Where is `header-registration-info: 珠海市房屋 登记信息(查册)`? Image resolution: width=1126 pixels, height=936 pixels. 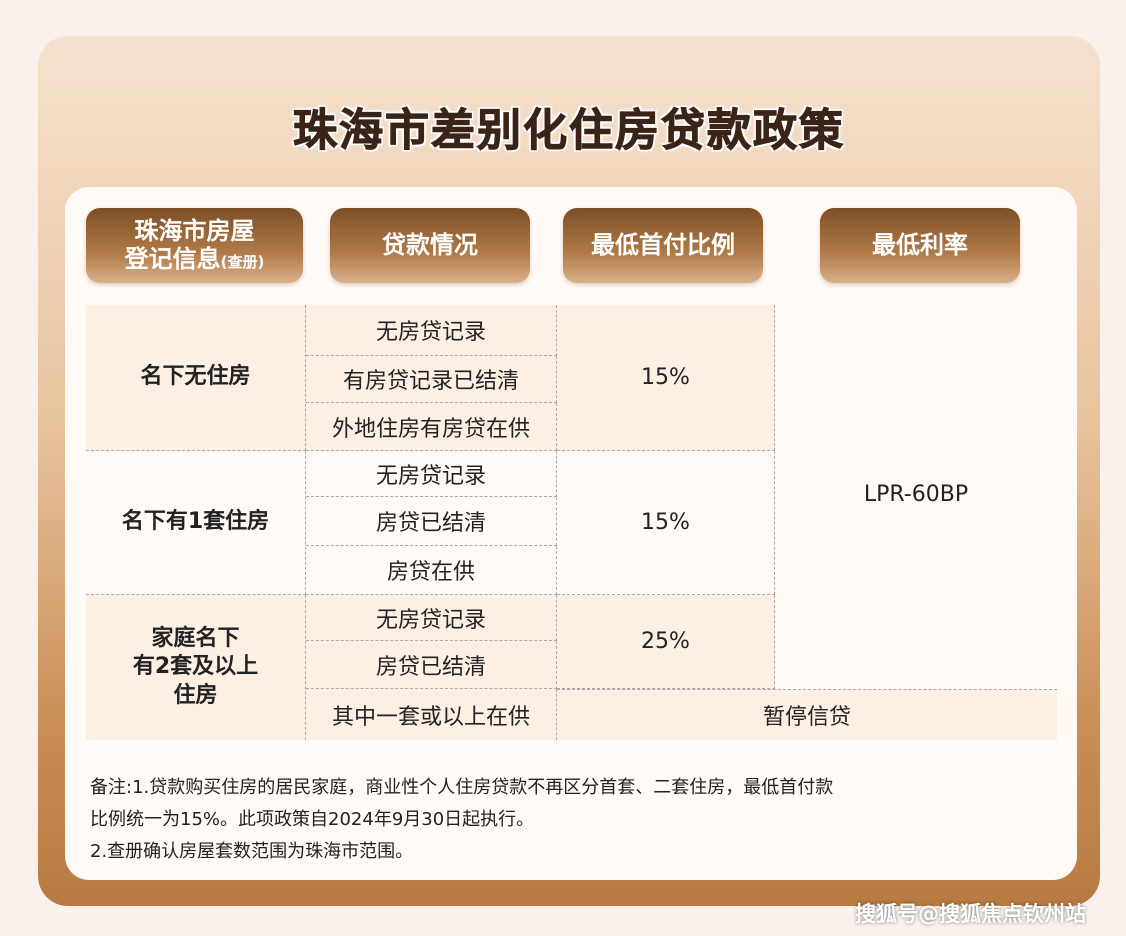 header-registration-info: 珠海市房屋 登记信息(查册) is located at coordinates (194, 245).